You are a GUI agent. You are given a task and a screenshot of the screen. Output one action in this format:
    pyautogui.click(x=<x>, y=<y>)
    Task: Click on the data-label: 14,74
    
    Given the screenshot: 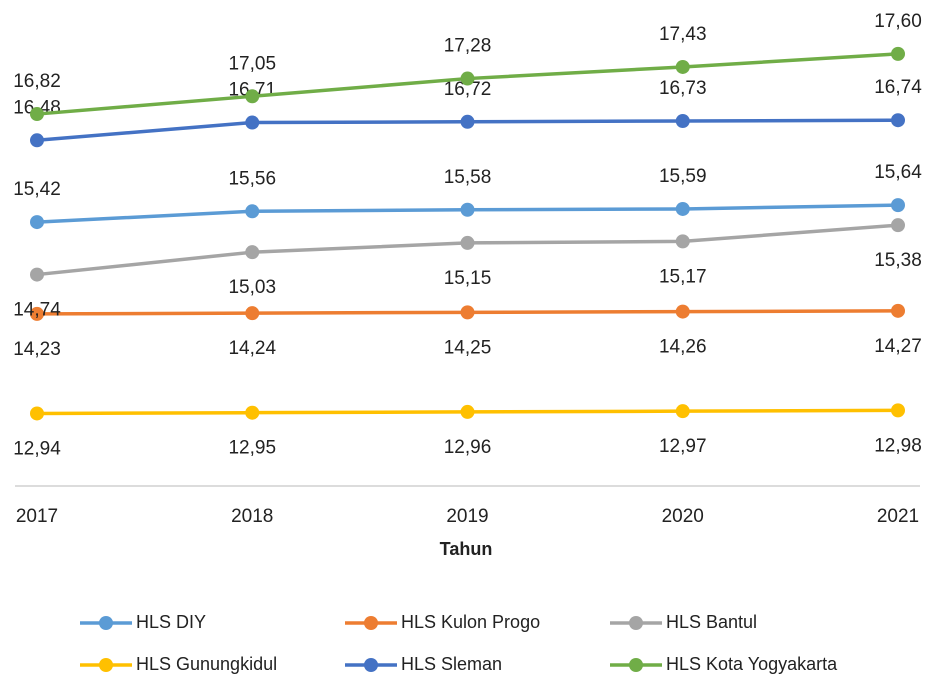 What is the action you would take?
    pyautogui.click(x=37, y=310)
    